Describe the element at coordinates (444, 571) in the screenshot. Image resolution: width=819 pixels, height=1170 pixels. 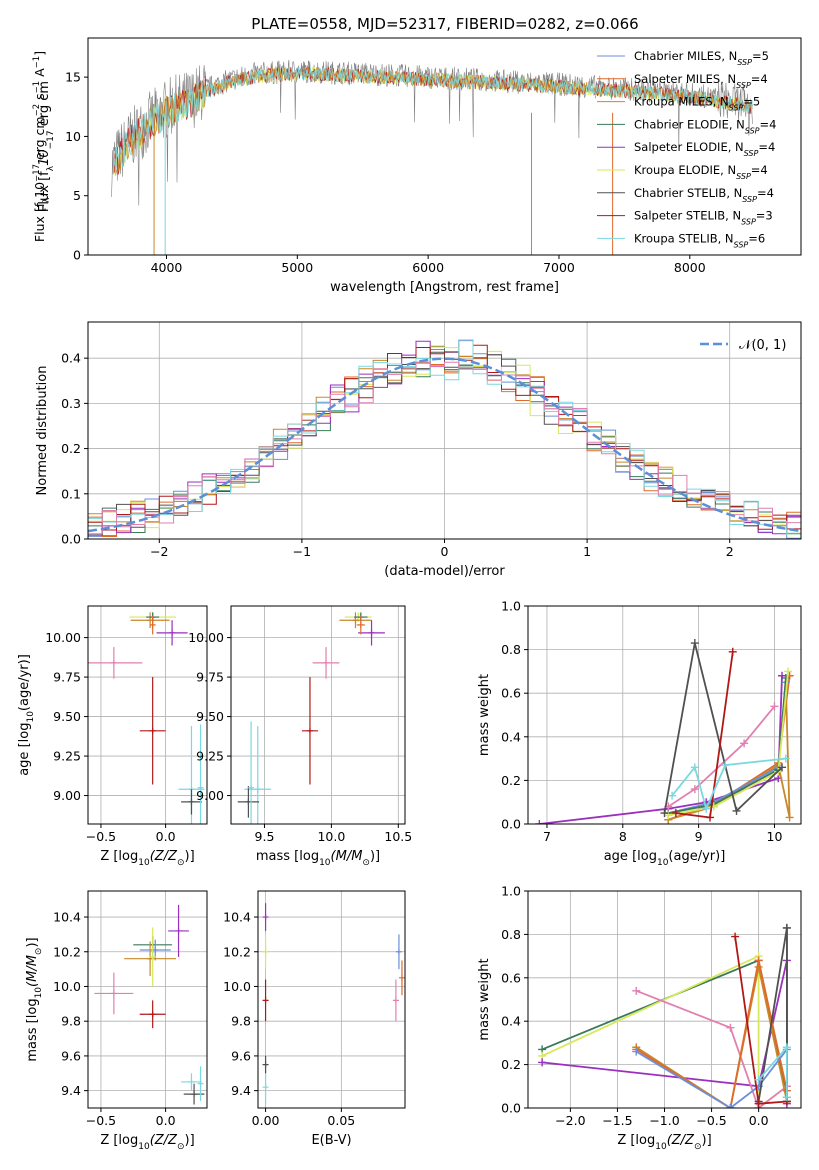
I see `x-axis-label: (data-model)/error` at that location.